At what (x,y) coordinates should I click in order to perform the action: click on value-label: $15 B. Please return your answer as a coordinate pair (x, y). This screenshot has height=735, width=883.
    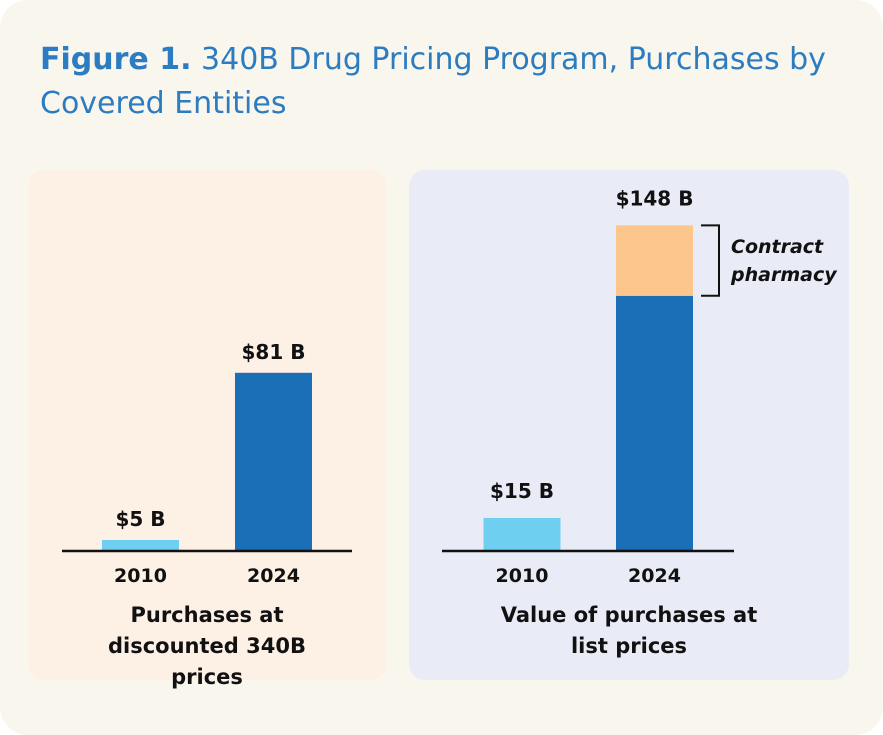
    Looking at the image, I should click on (522, 491).